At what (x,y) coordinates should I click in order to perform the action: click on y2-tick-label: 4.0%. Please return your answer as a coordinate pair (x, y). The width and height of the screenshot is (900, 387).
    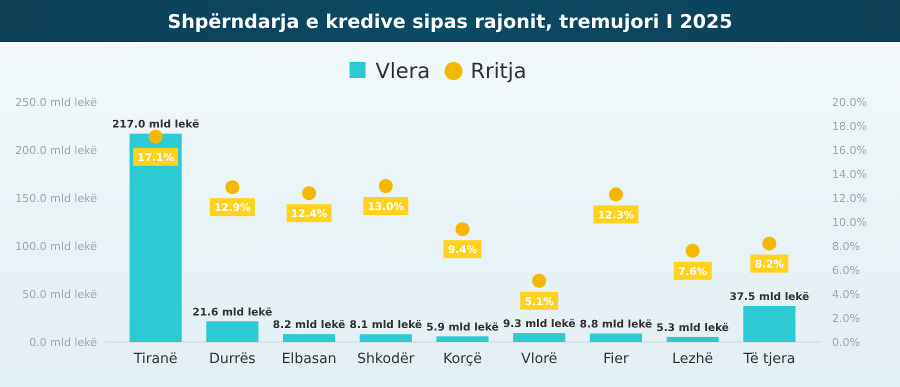
    Looking at the image, I should click on (846, 294).